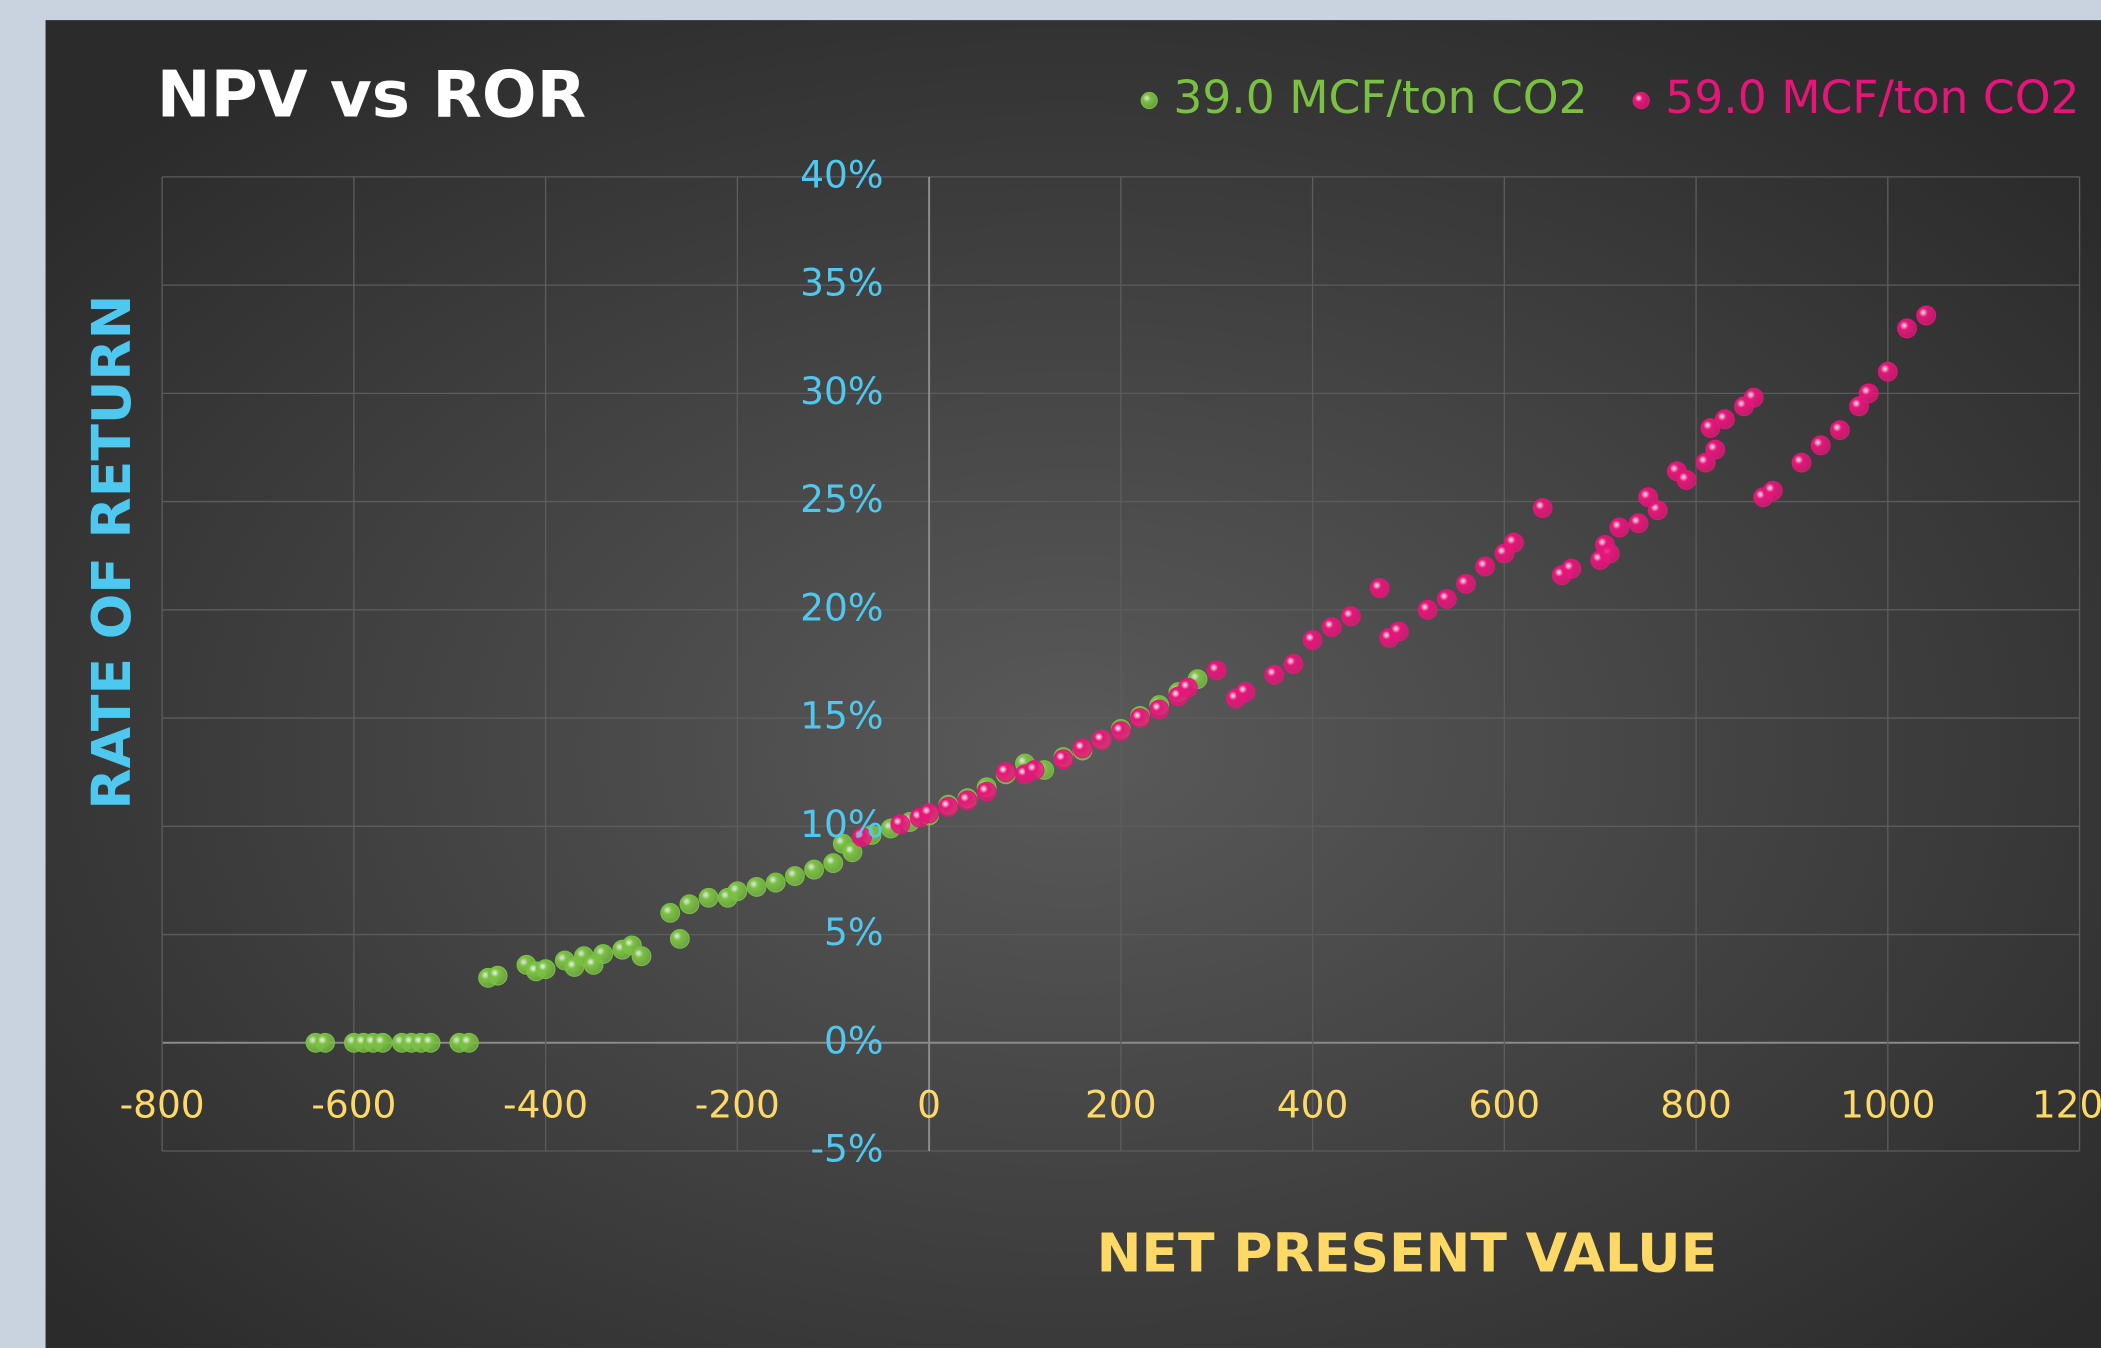 The height and width of the screenshot is (1348, 2101). Describe the element at coordinates (854, 1040) in the screenshot. I see `y-tick-label: 0%` at that location.